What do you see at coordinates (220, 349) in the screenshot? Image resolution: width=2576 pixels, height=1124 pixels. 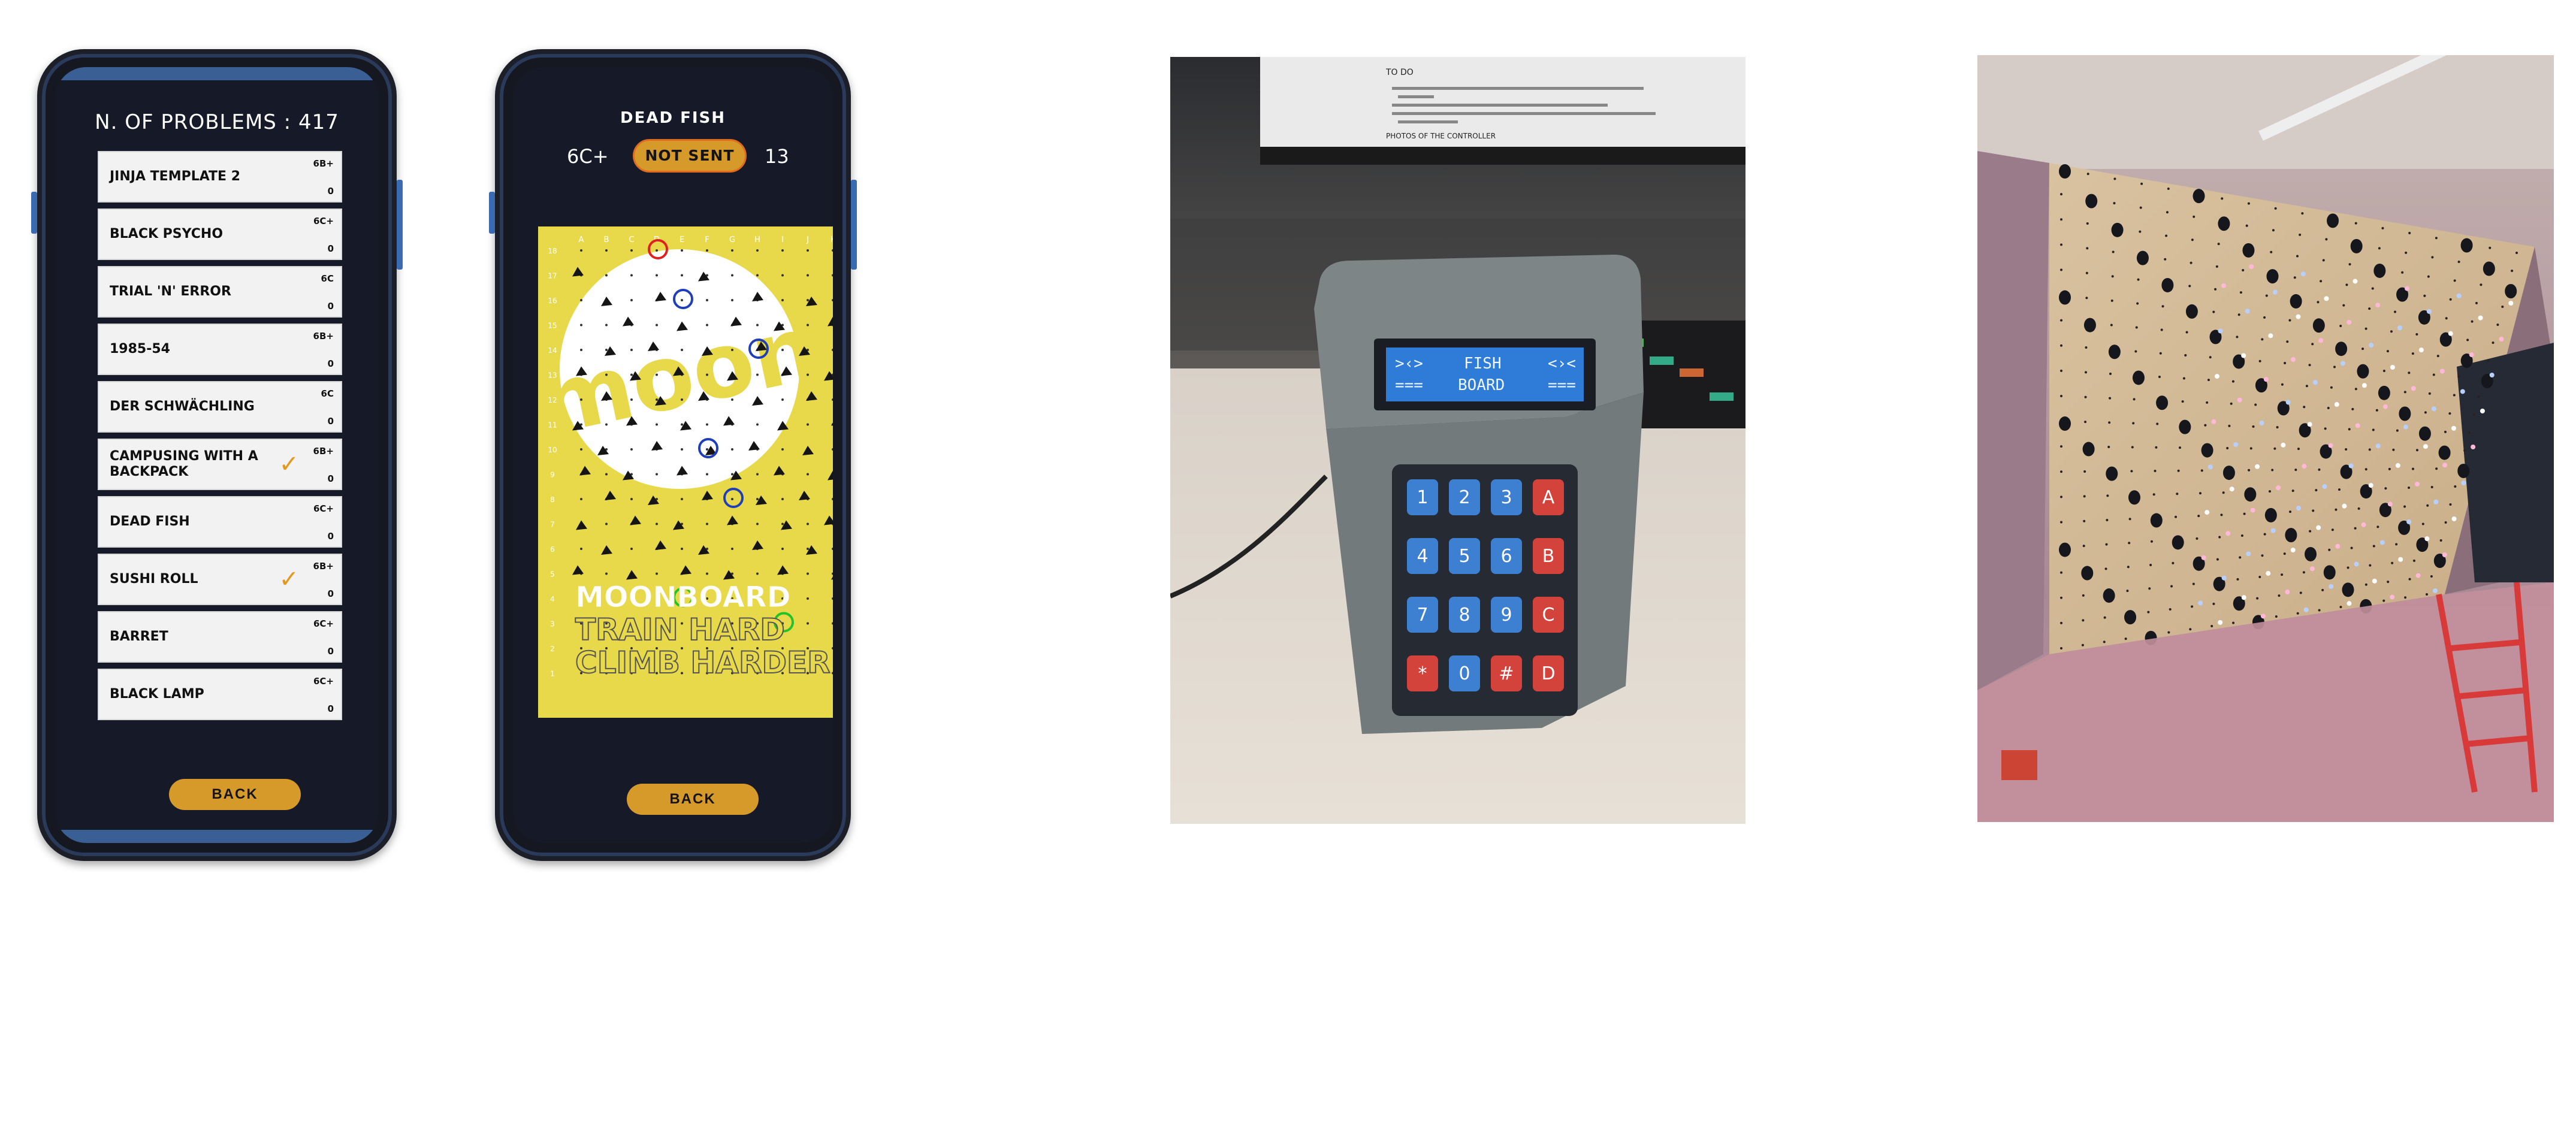 I see `problem-list-item: 1985-54 6B+ 0` at bounding box center [220, 349].